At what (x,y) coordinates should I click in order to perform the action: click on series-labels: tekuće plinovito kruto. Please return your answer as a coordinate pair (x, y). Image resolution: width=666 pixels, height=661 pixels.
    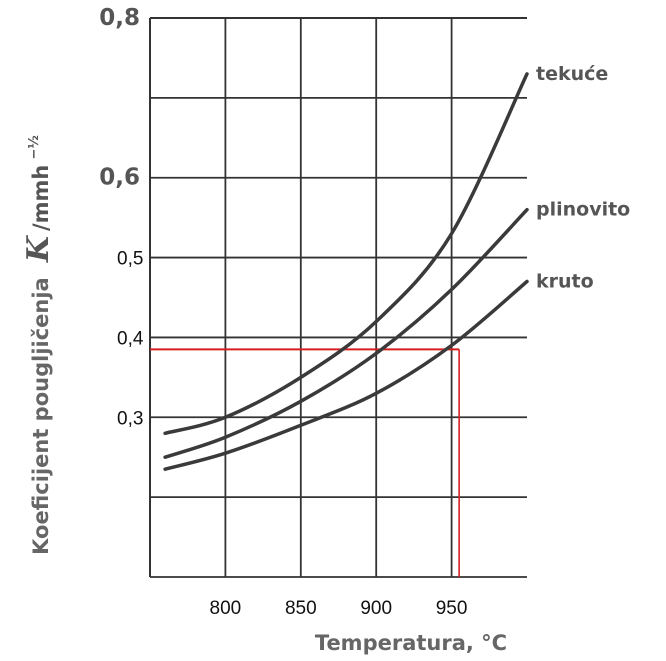
    Looking at the image, I should click on (583, 178).